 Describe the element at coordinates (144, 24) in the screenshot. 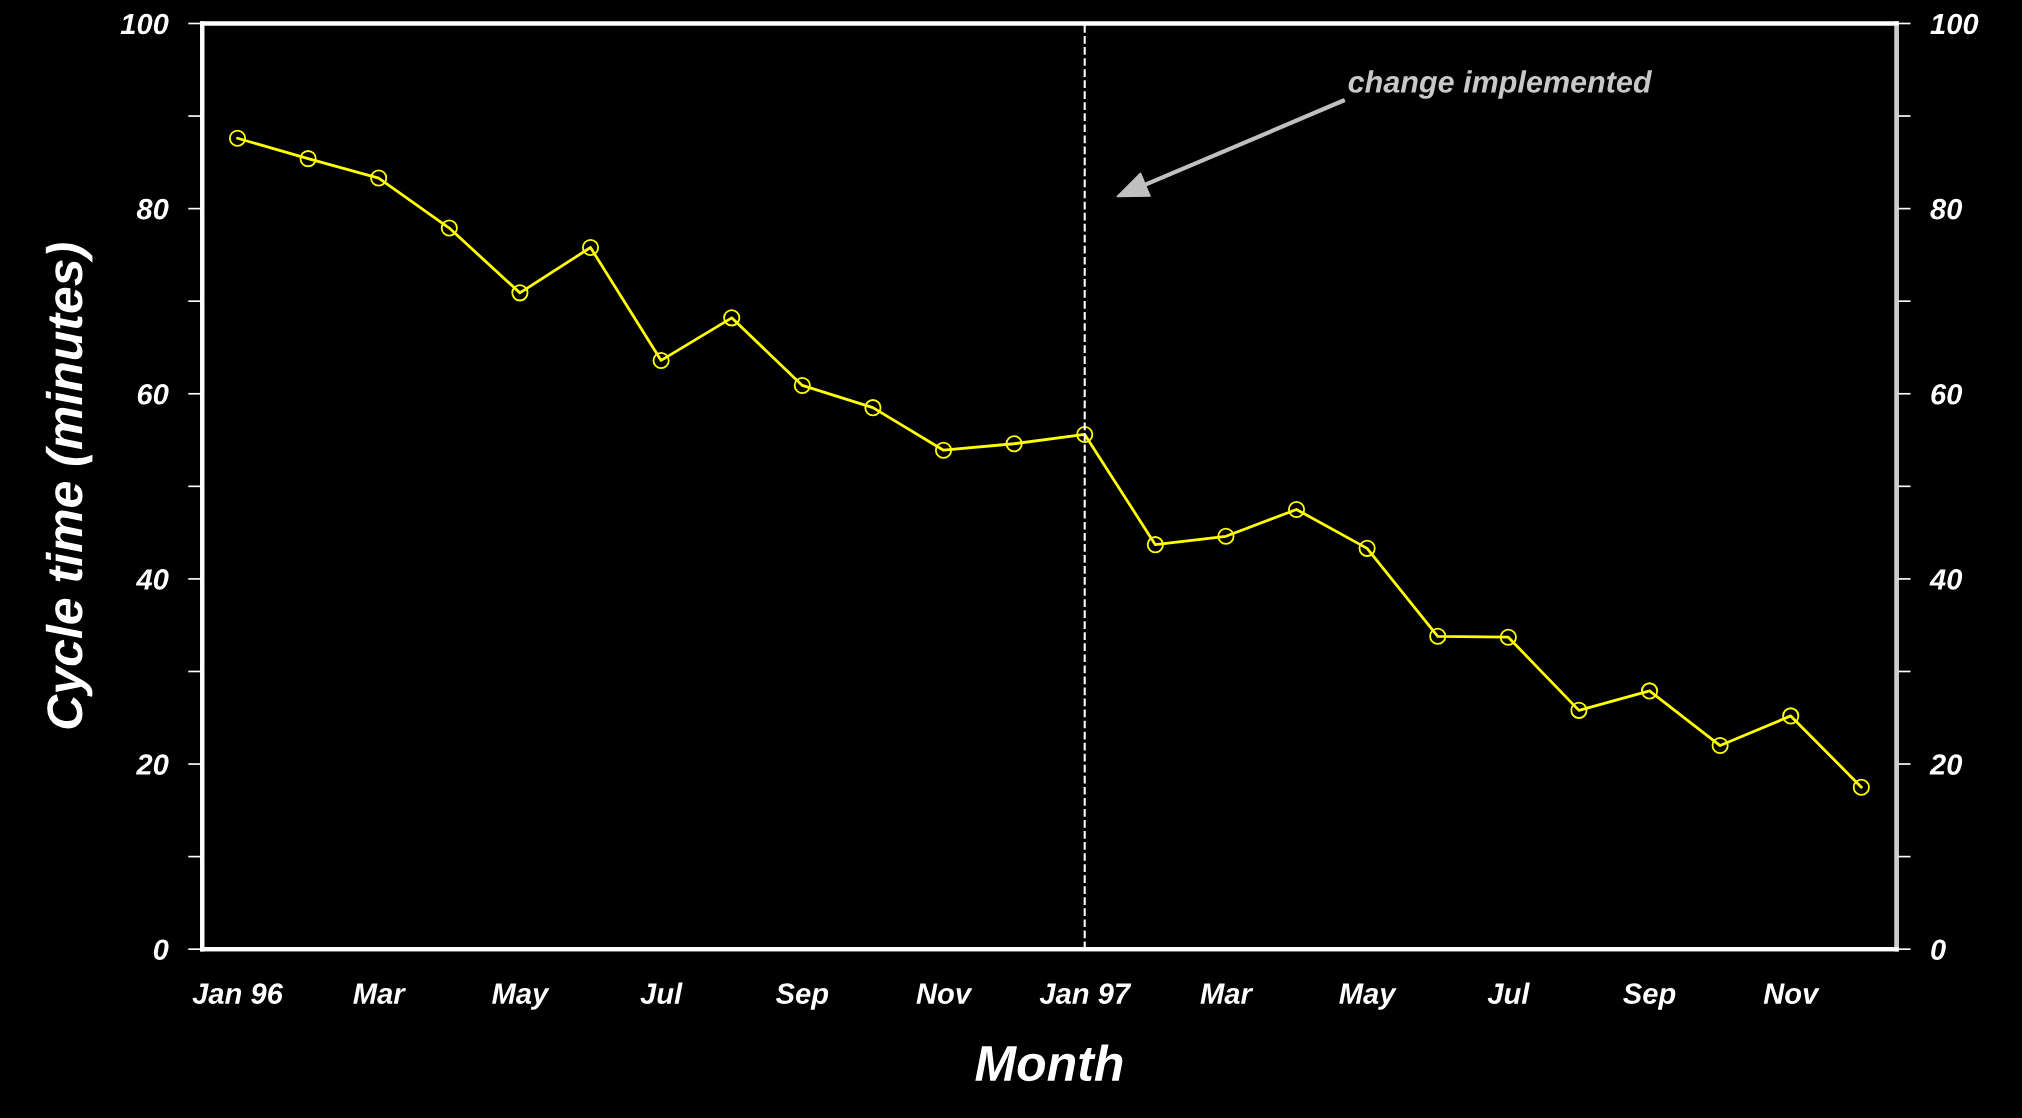

I see `y-tick-label: 100` at that location.